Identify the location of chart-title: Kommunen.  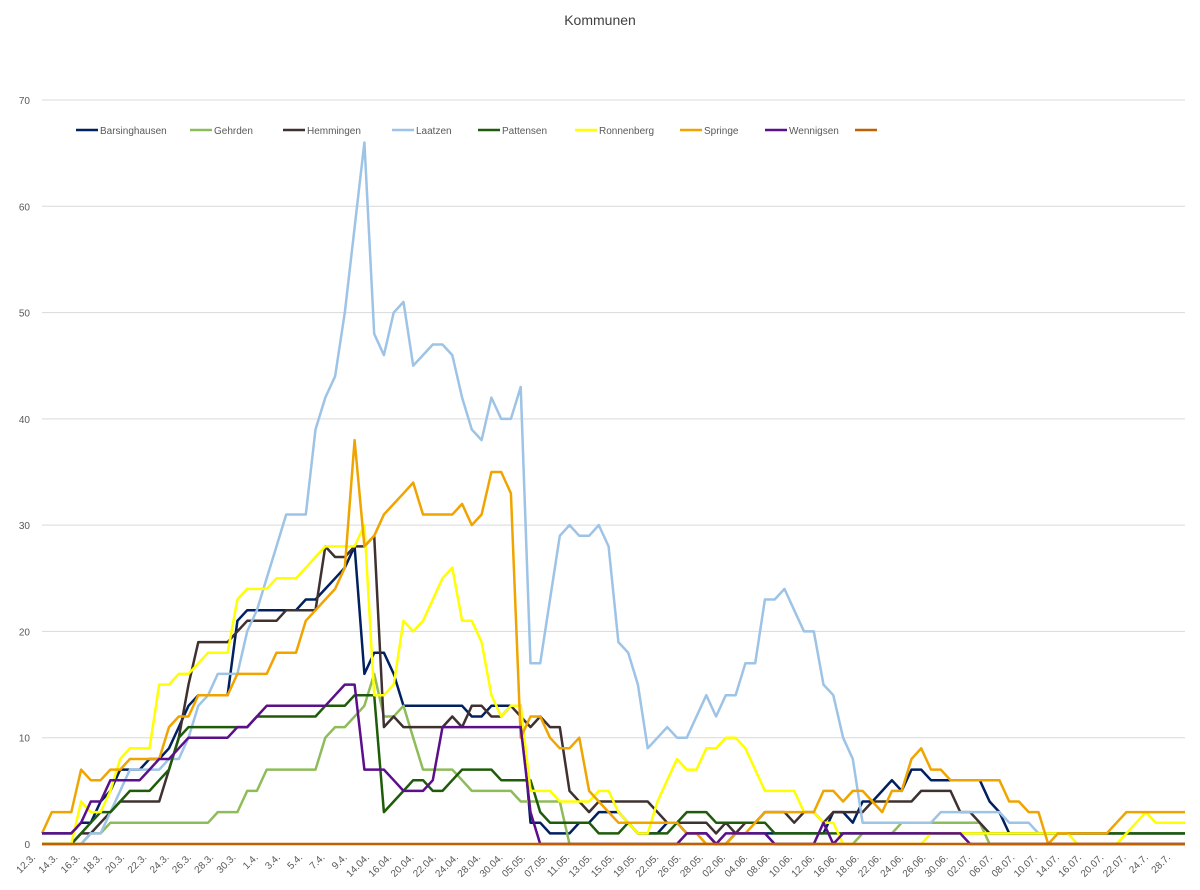
(600, 20).